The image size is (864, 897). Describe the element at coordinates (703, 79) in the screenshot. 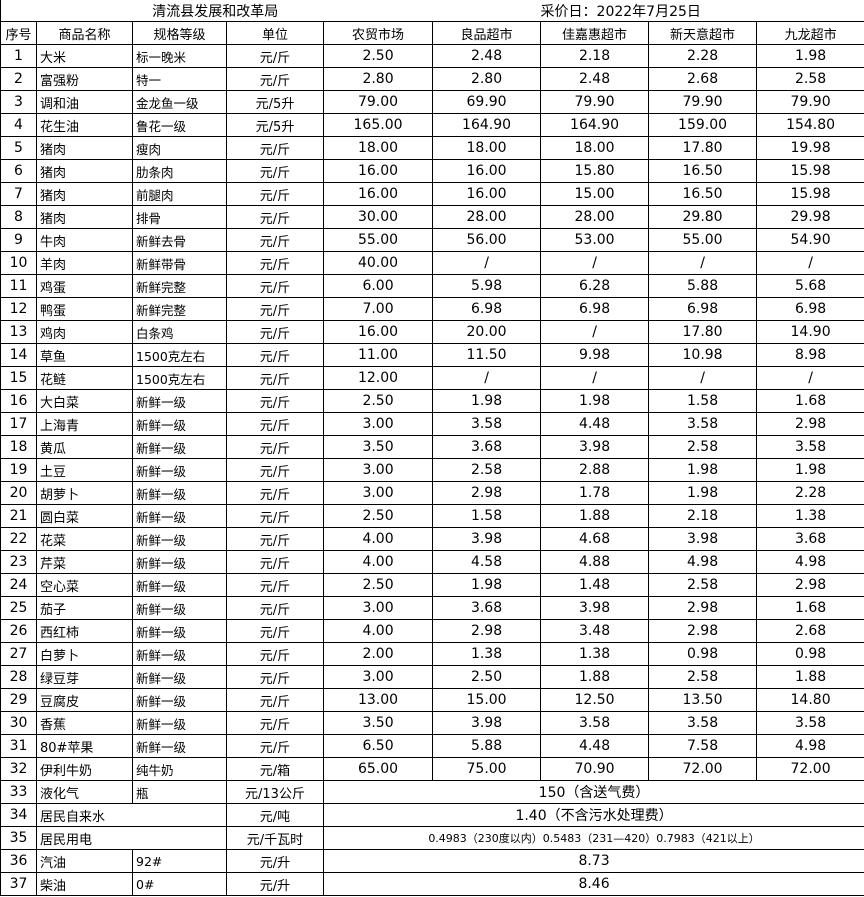

I see `price-xintianyi: 2.68` at that location.